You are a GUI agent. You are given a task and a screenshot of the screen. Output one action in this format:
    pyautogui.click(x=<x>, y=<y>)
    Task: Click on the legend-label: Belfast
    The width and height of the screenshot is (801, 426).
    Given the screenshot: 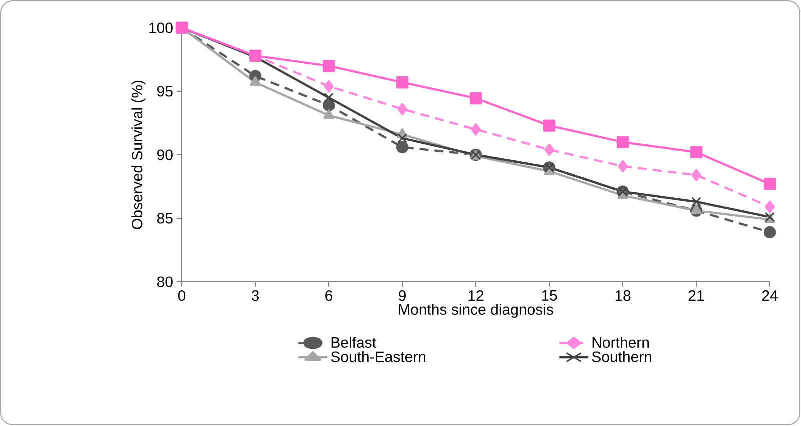 What is the action you would take?
    pyautogui.click(x=354, y=342)
    